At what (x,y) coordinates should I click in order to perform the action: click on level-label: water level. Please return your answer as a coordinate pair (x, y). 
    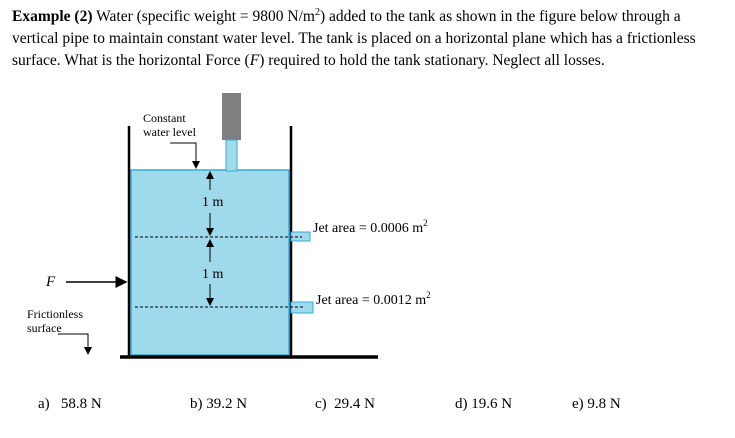
    Looking at the image, I should click on (170, 132).